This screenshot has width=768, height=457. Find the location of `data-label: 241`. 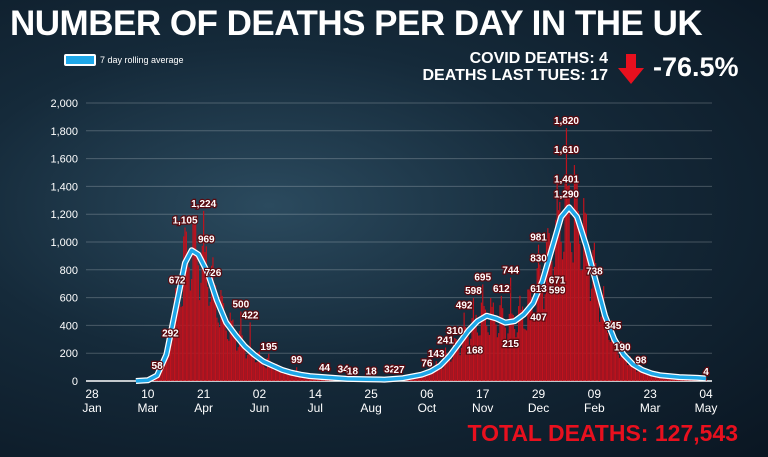

data-label: 241 is located at coordinates (445, 341).